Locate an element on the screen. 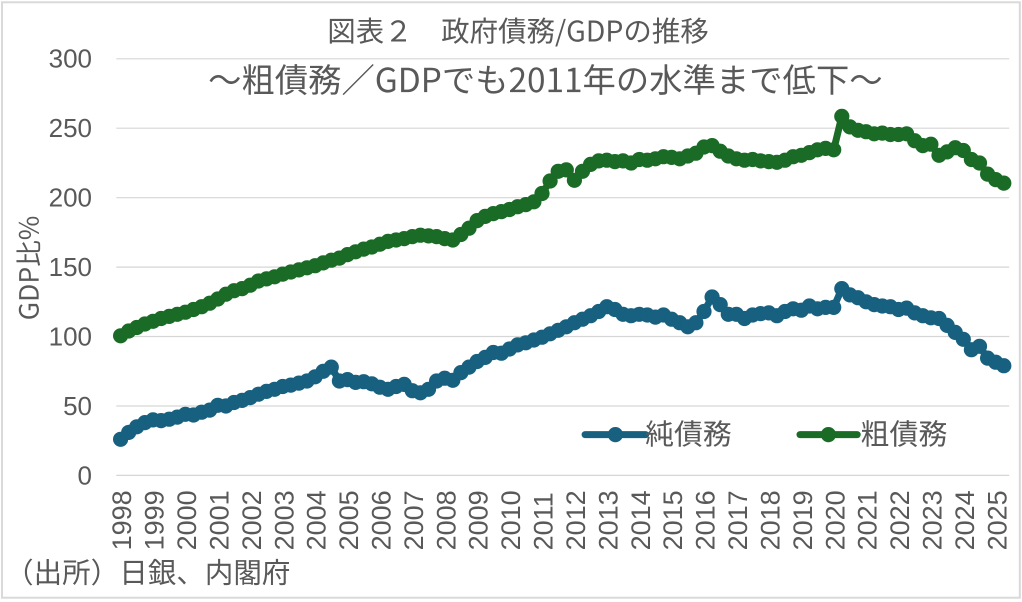 The width and height of the screenshot is (1022, 602). svg-text: 2012 is located at coordinates (576, 520).